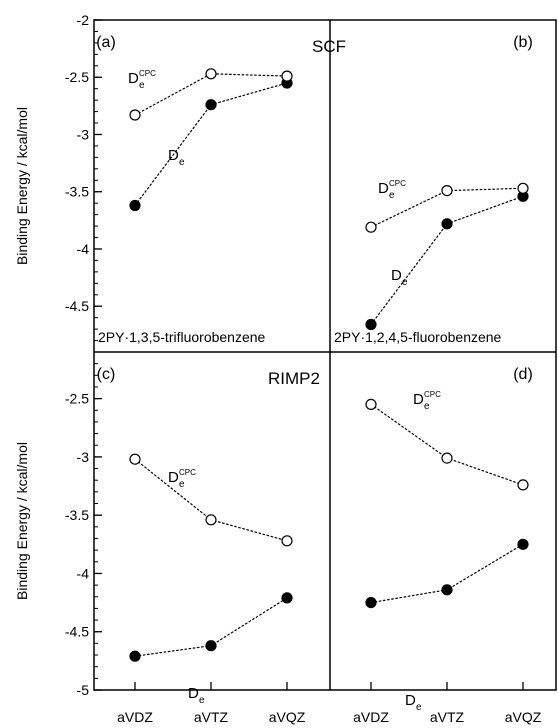  What do you see at coordinates (418, 337) in the screenshot?
I see `system-label: 2PY·1,2,4,5-fluorobenzene` at bounding box center [418, 337].